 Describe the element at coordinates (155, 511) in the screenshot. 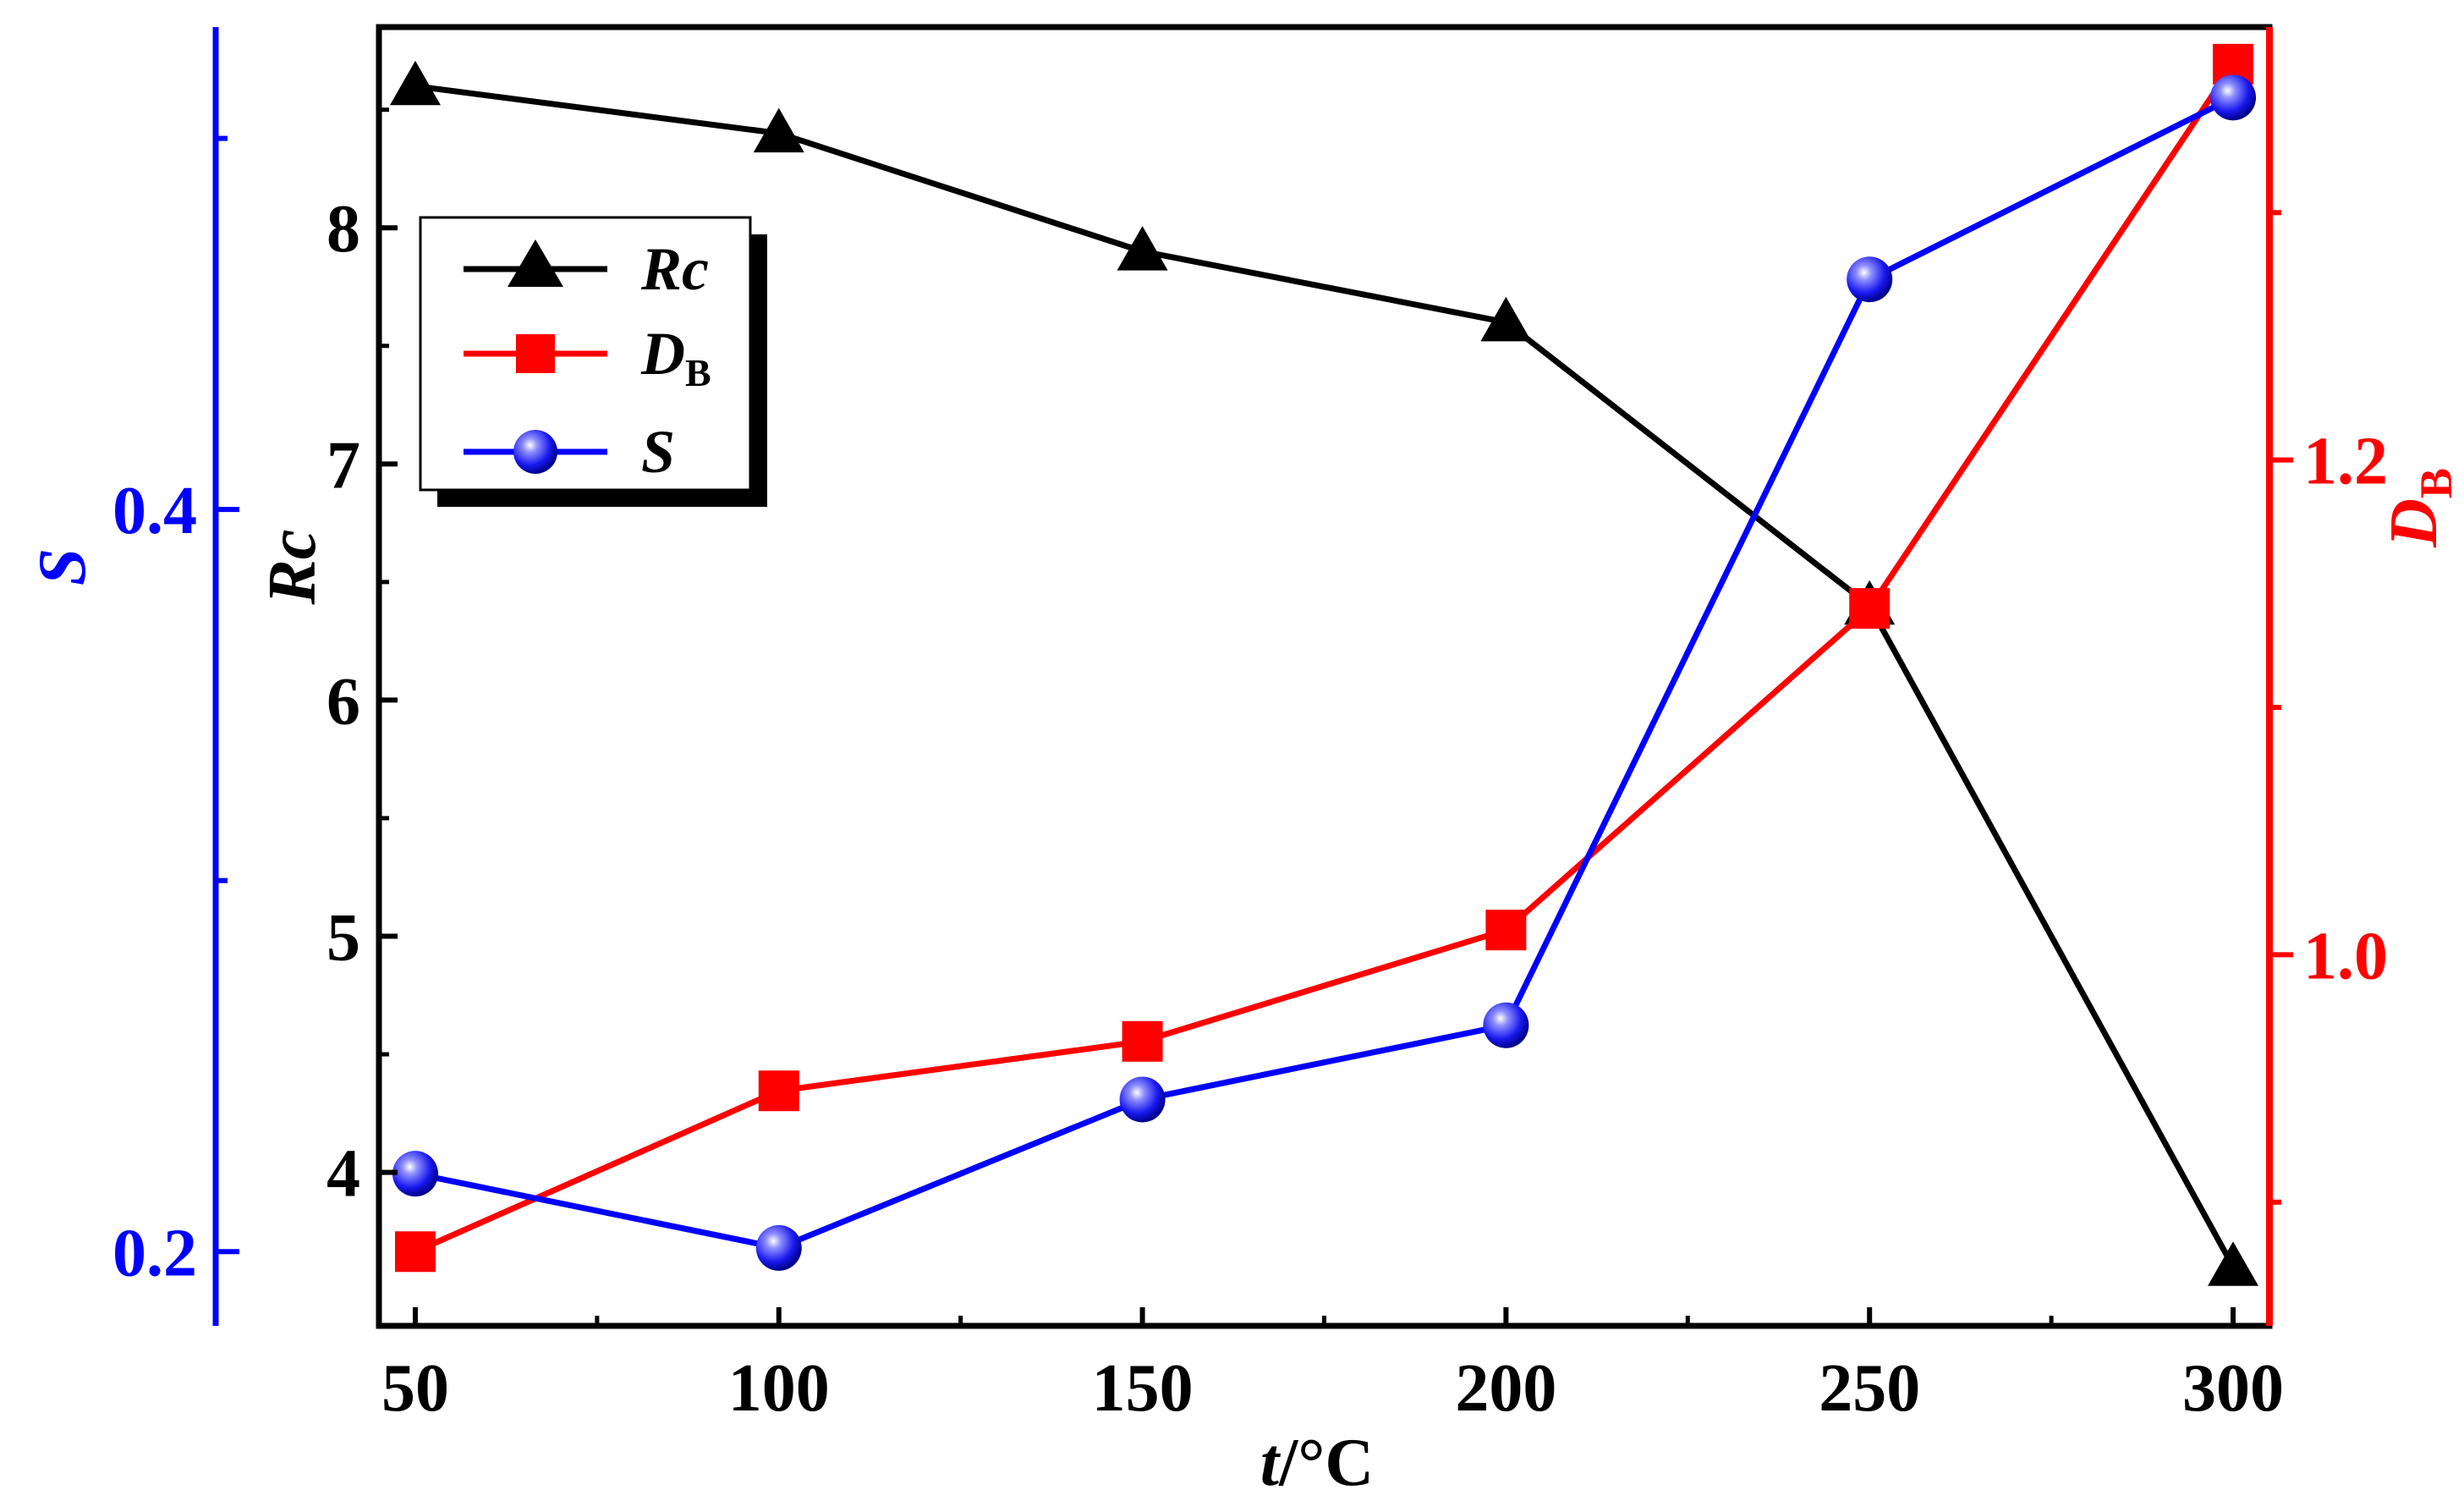

I see `s-tick-label-0.4: 0.4` at that location.